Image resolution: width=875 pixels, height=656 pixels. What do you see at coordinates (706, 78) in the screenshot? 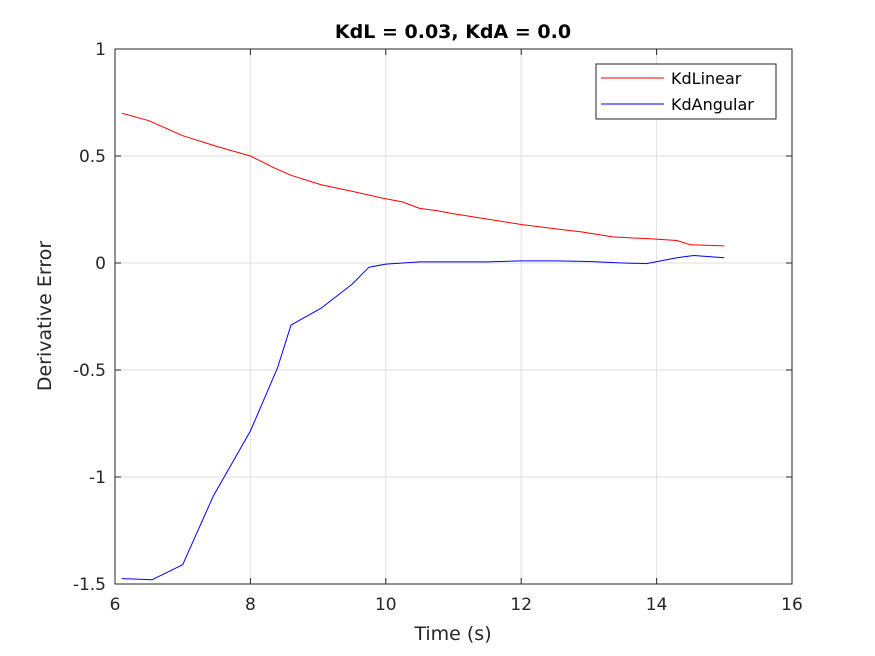
I see `legend-label-kdlinear: KdLinear` at bounding box center [706, 78].